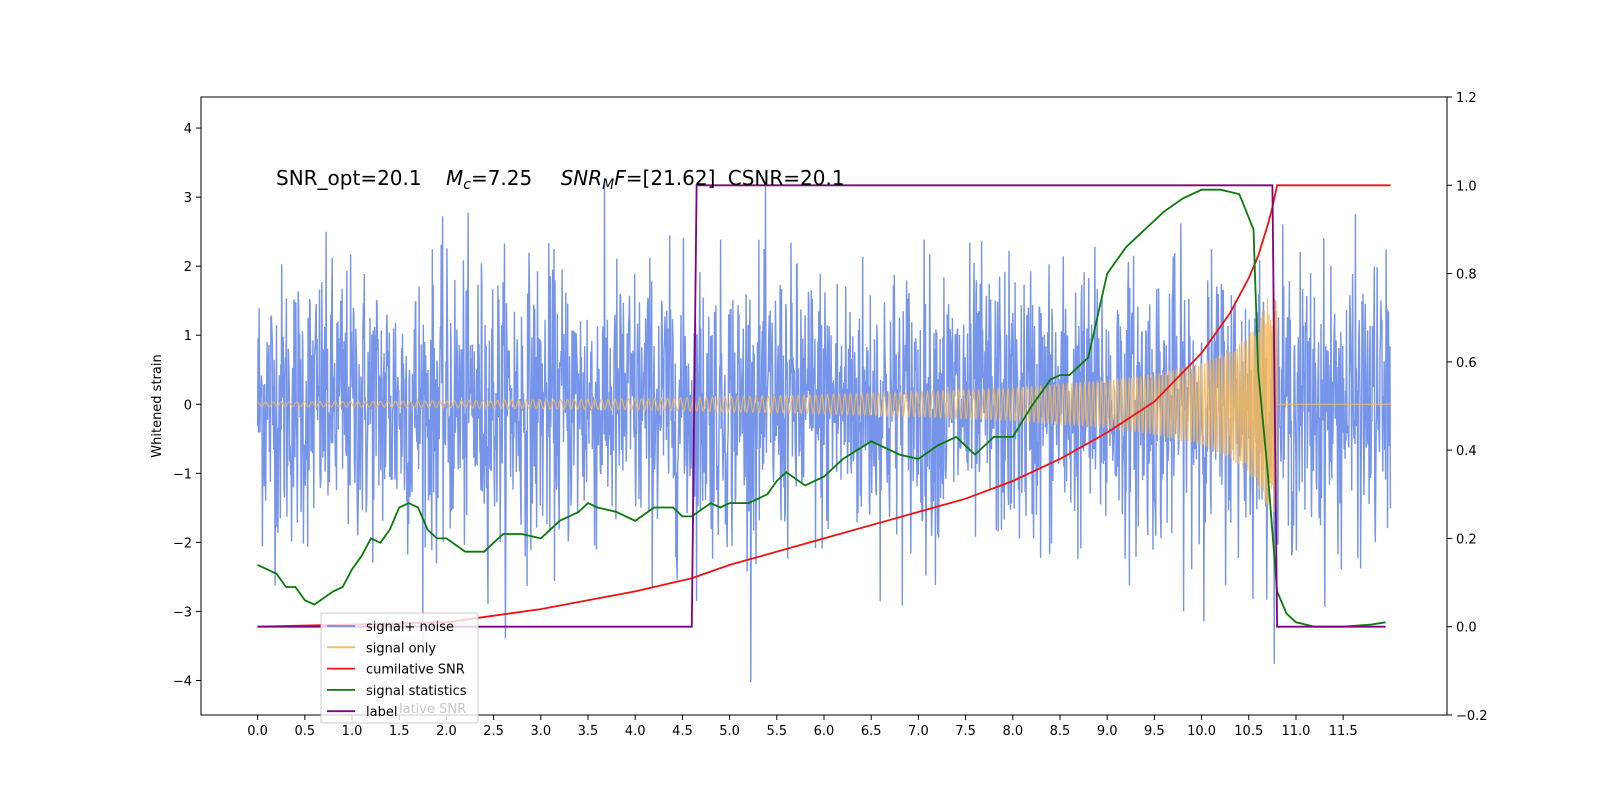  I want to click on x-tick-label: 5.5, so click(776, 731).